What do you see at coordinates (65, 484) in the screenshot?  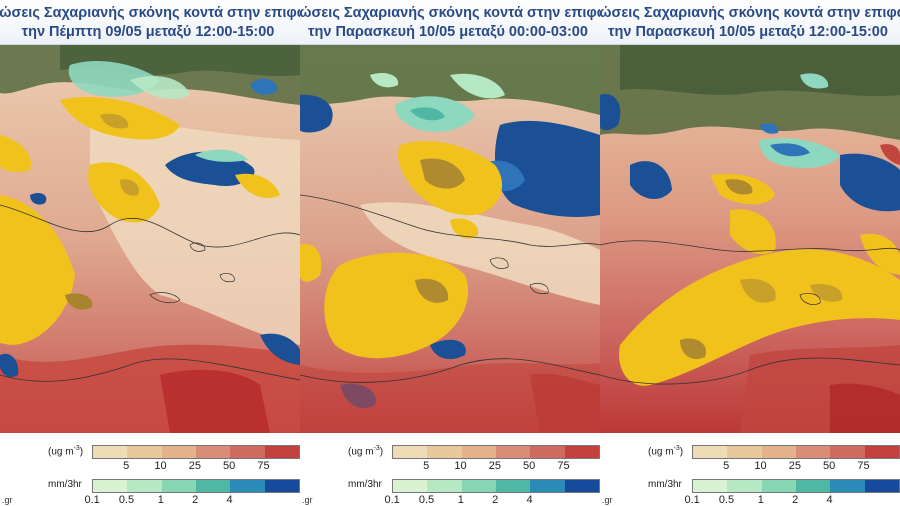 I see `deposition-unit-1: mm/3hr` at bounding box center [65, 484].